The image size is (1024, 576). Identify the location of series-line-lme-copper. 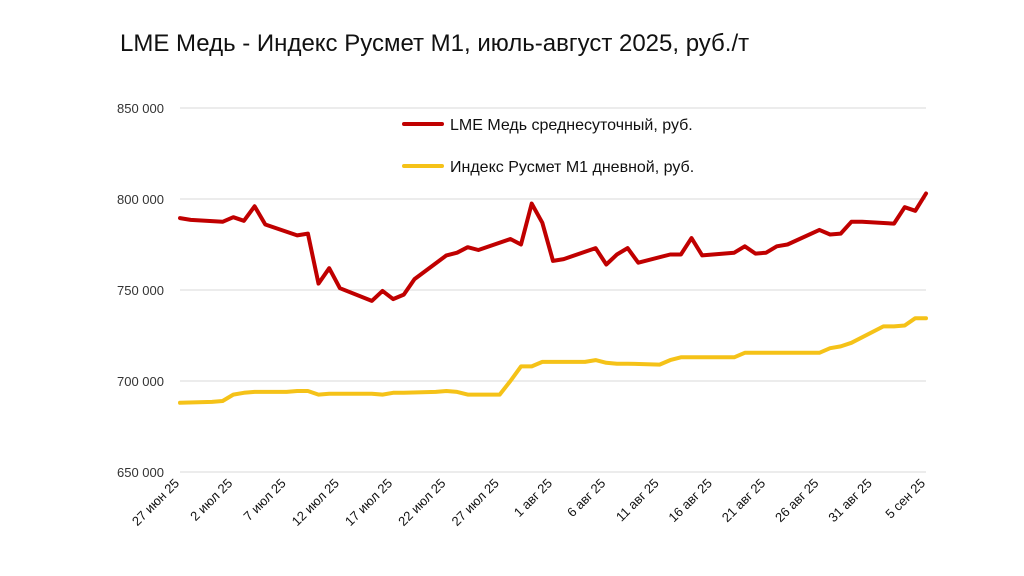
(553, 247).